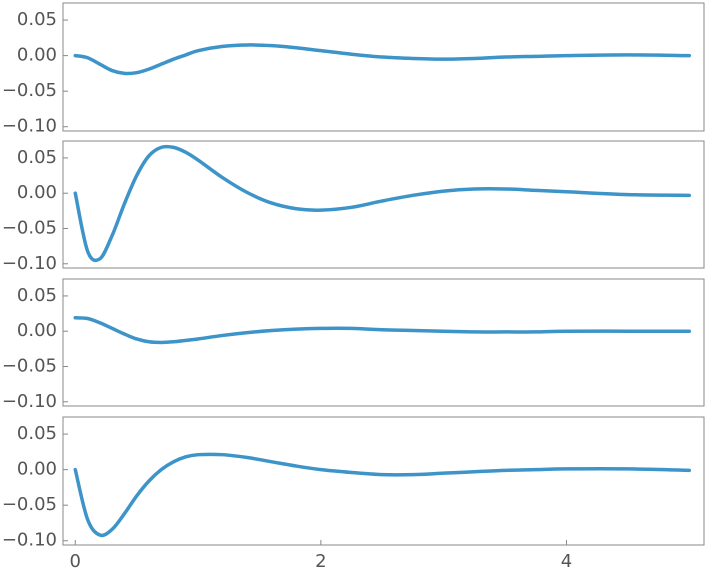  What do you see at coordinates (75, 561) in the screenshot?
I see `x-tick-label: 0` at bounding box center [75, 561].